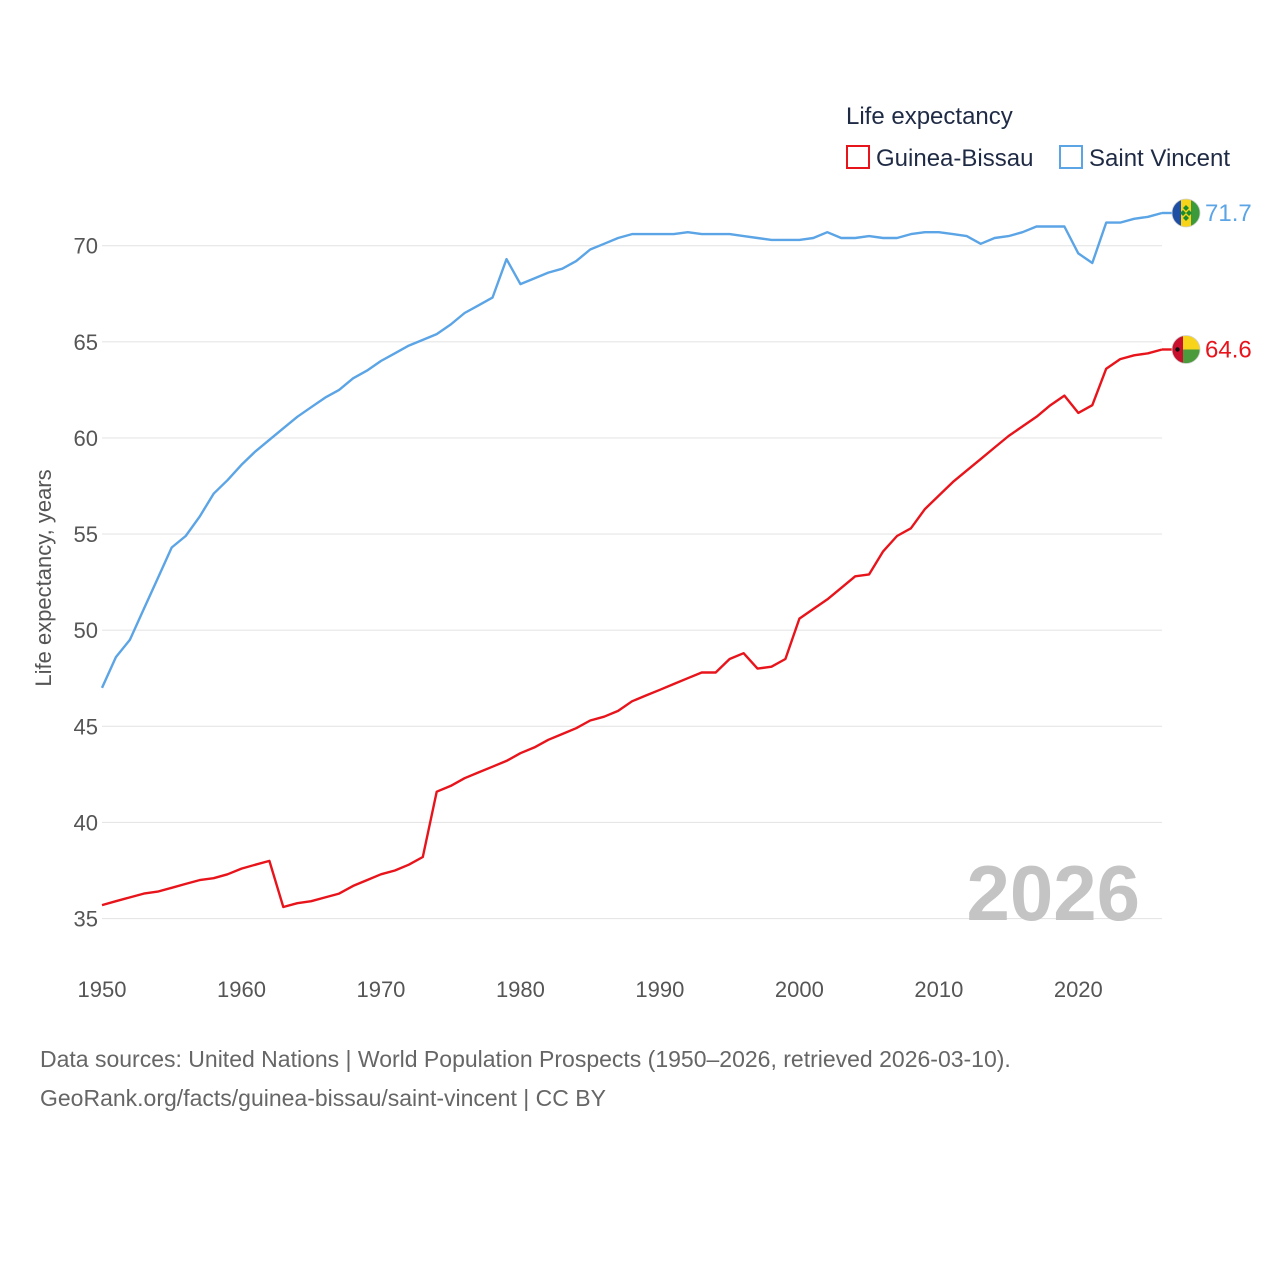  Describe the element at coordinates (86, 822) in the screenshot. I see `y-tick-label-40: 40` at that location.